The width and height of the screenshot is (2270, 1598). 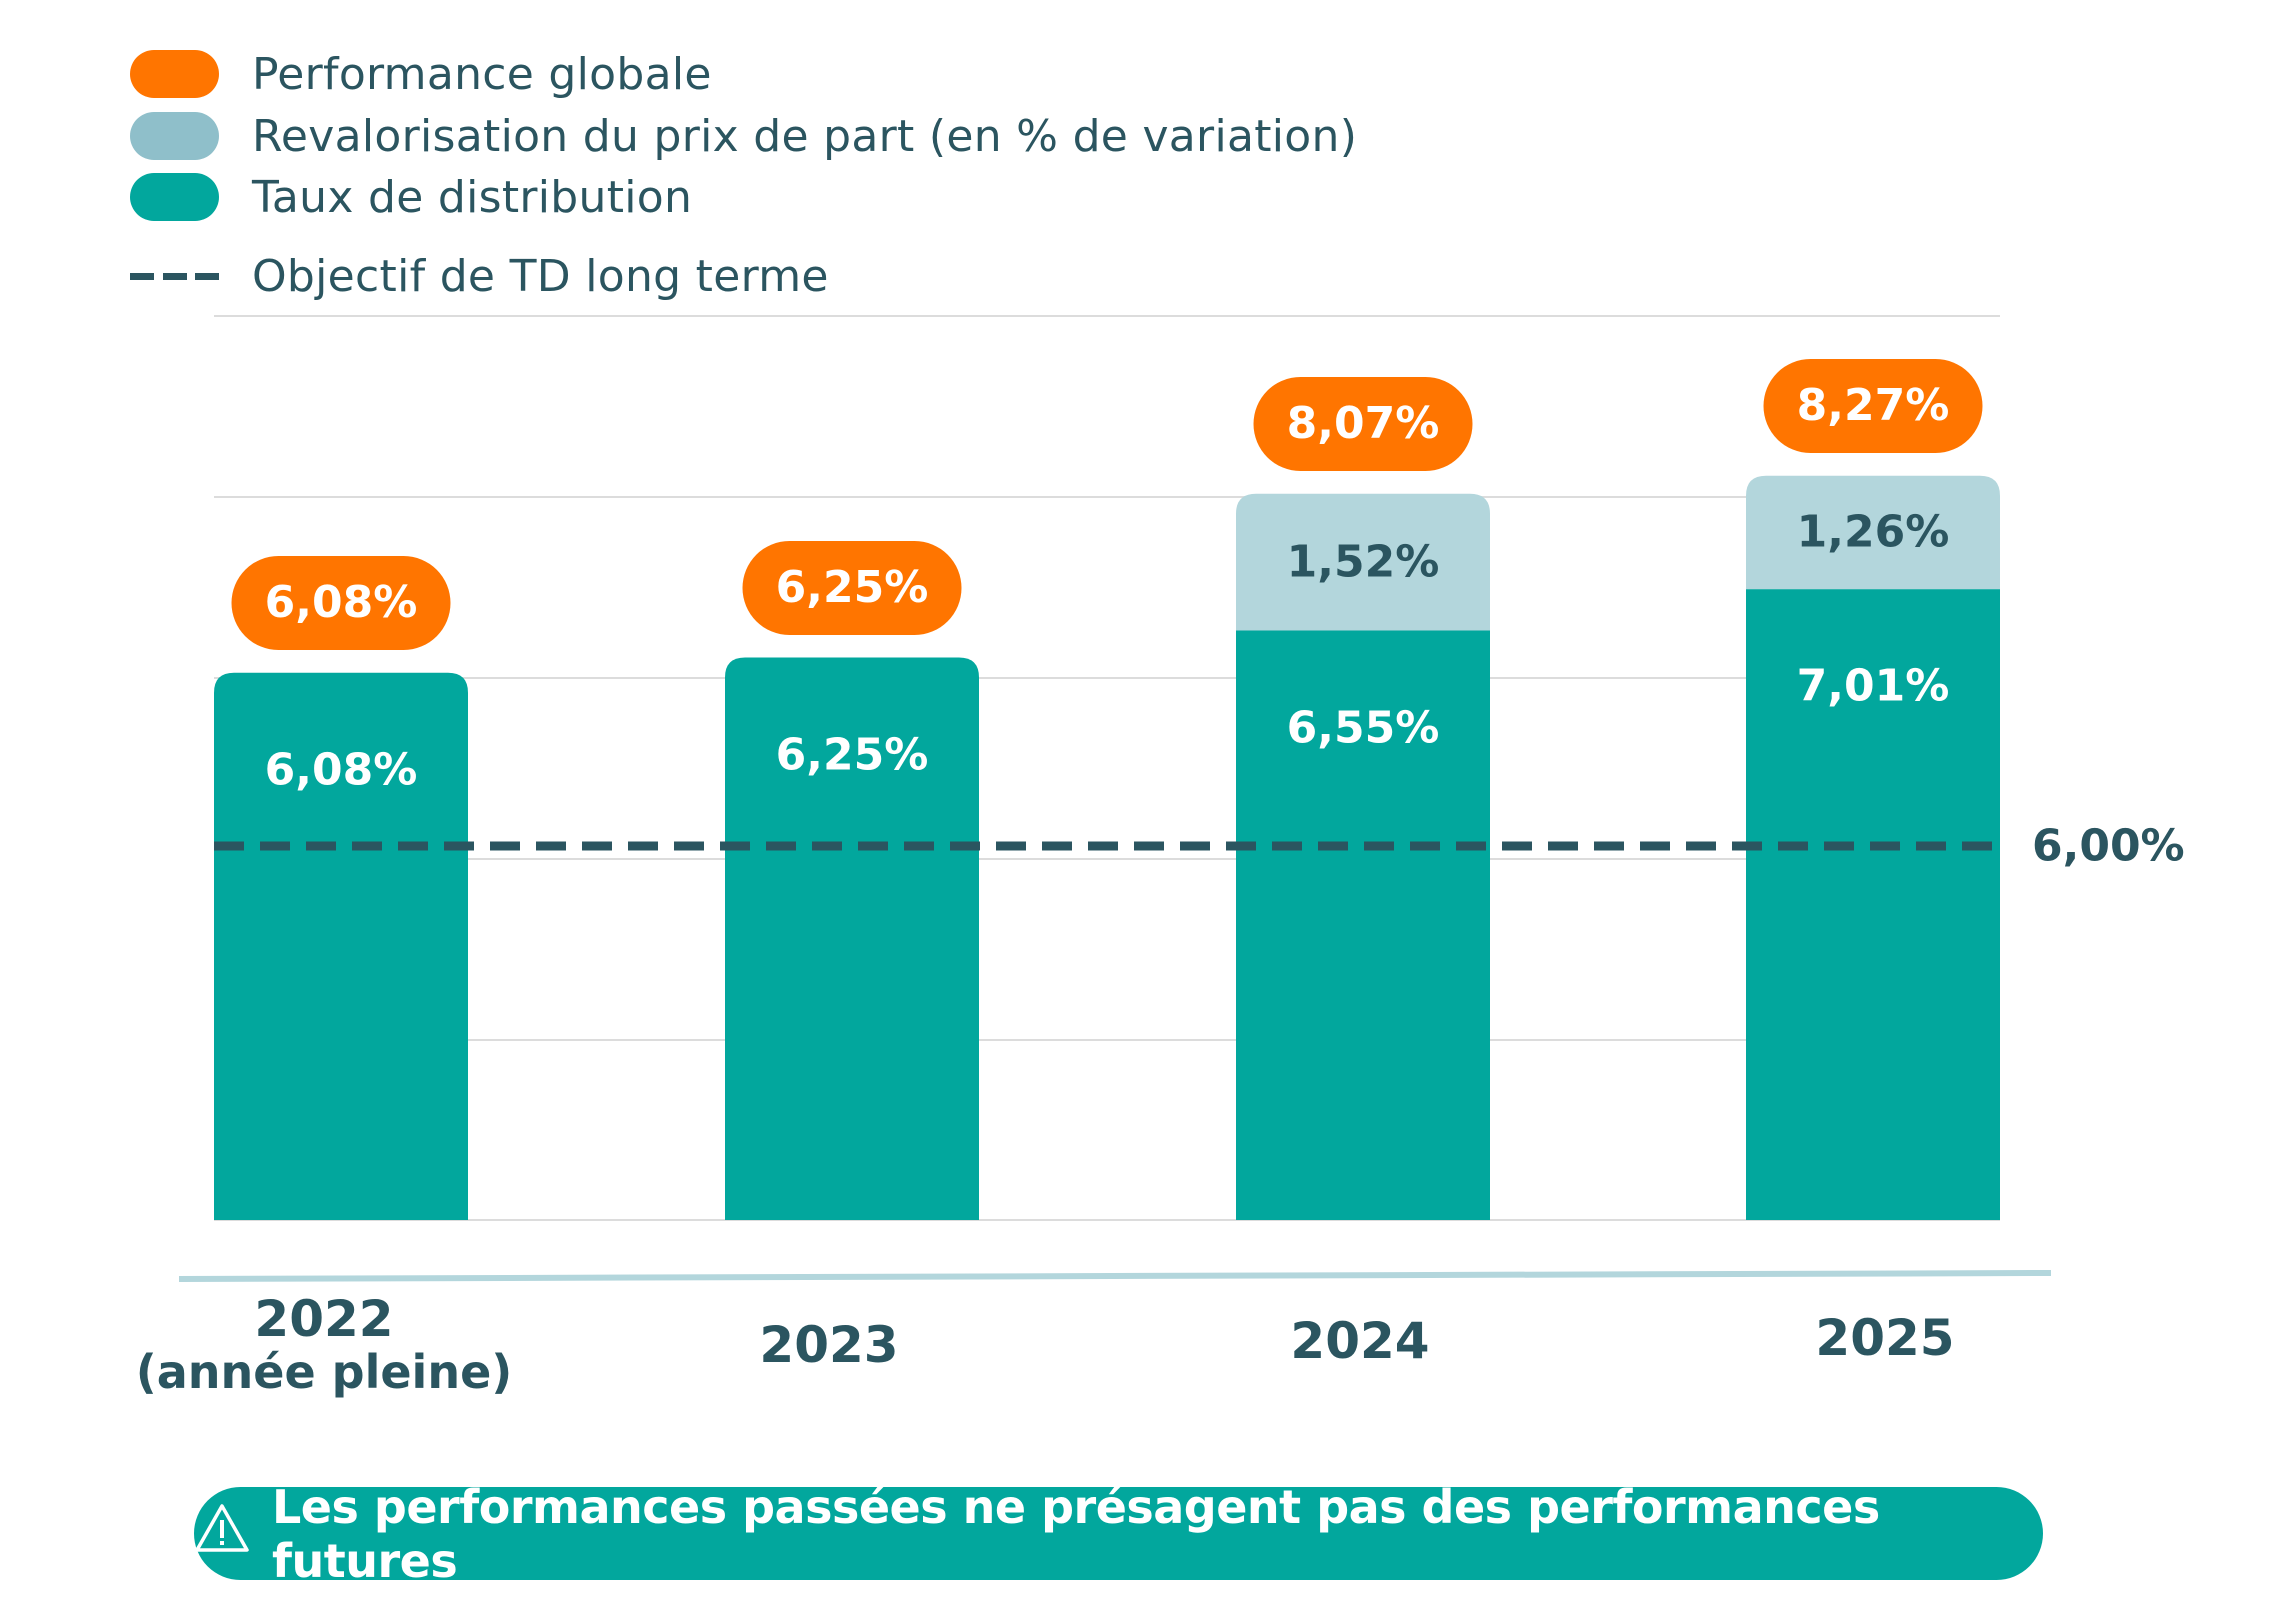 I want to click on distribution-data-label: 7,01%, so click(x=1873, y=686).